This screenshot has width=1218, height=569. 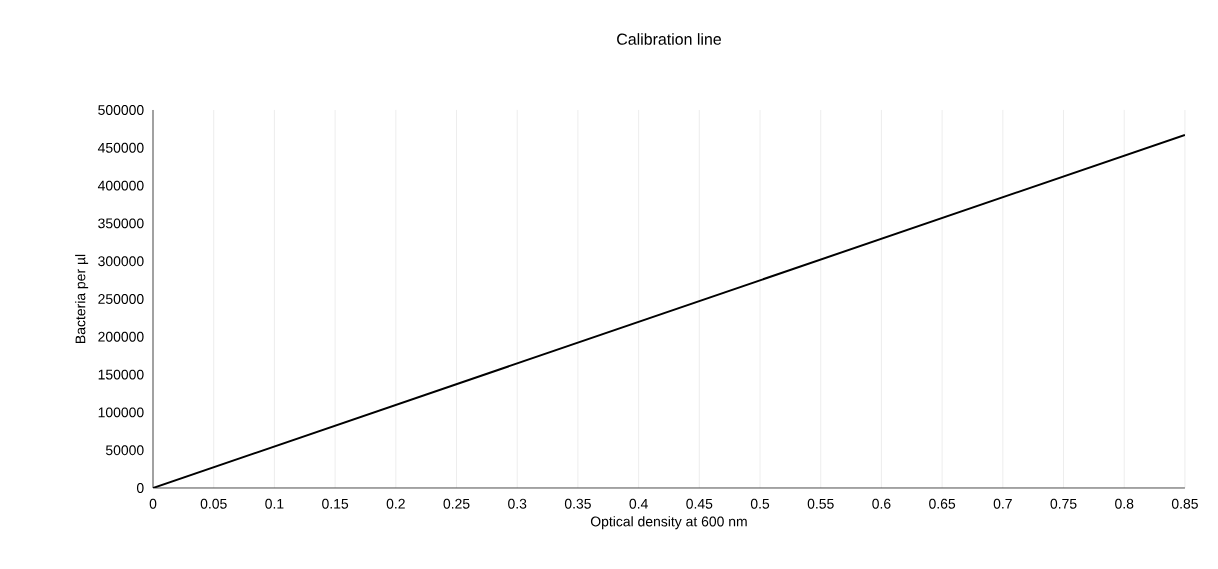 What do you see at coordinates (121, 299) in the screenshot?
I see `y-tick-label: 250000` at bounding box center [121, 299].